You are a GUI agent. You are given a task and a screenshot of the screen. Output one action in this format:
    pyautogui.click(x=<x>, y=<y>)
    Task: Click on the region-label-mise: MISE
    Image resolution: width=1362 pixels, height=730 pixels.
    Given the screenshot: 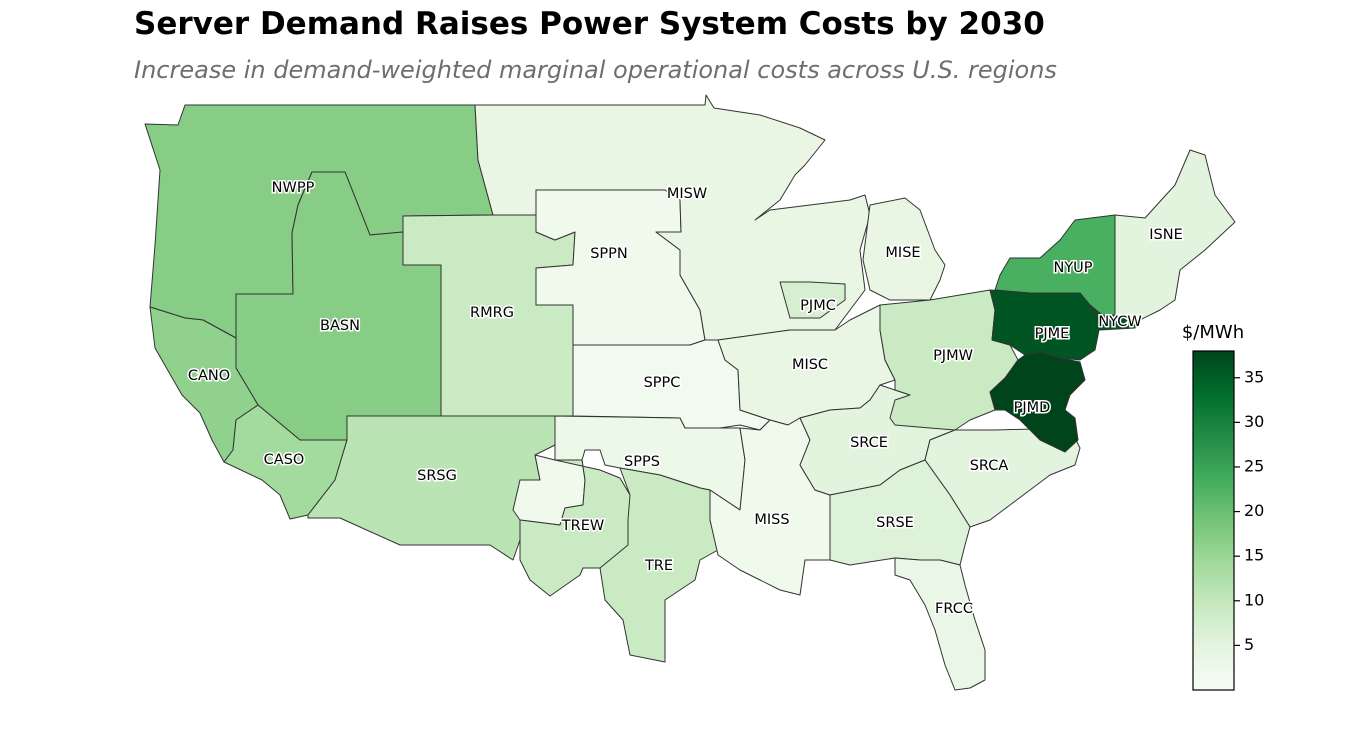 What is the action you would take?
    pyautogui.click(x=902, y=253)
    